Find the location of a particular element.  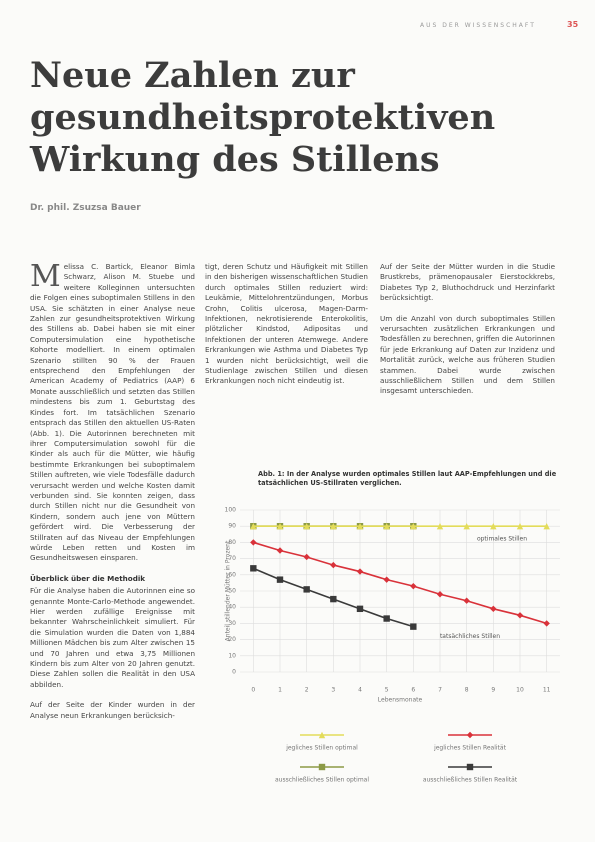

y-axis-label: Anteil stillender Mütter in Prozent is located at coordinates (228, 590).